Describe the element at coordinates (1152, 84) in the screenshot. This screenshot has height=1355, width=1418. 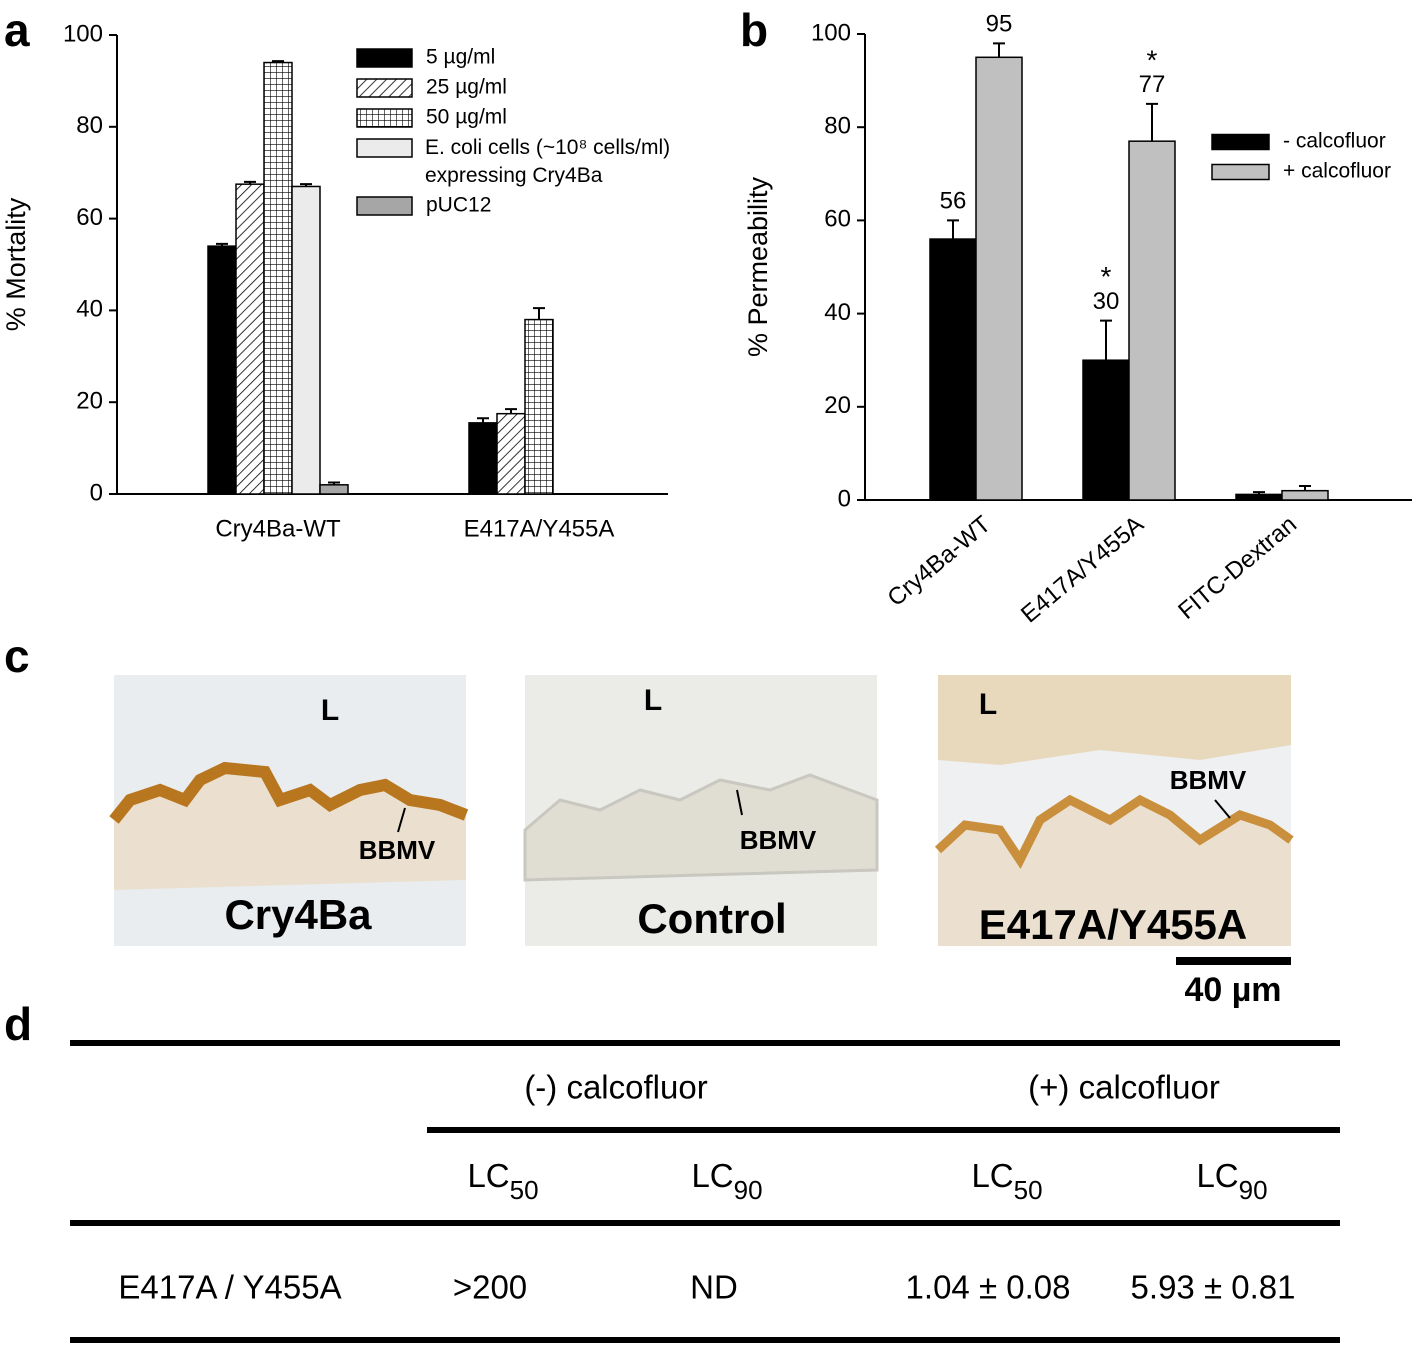
I see `data-label: 77` at that location.